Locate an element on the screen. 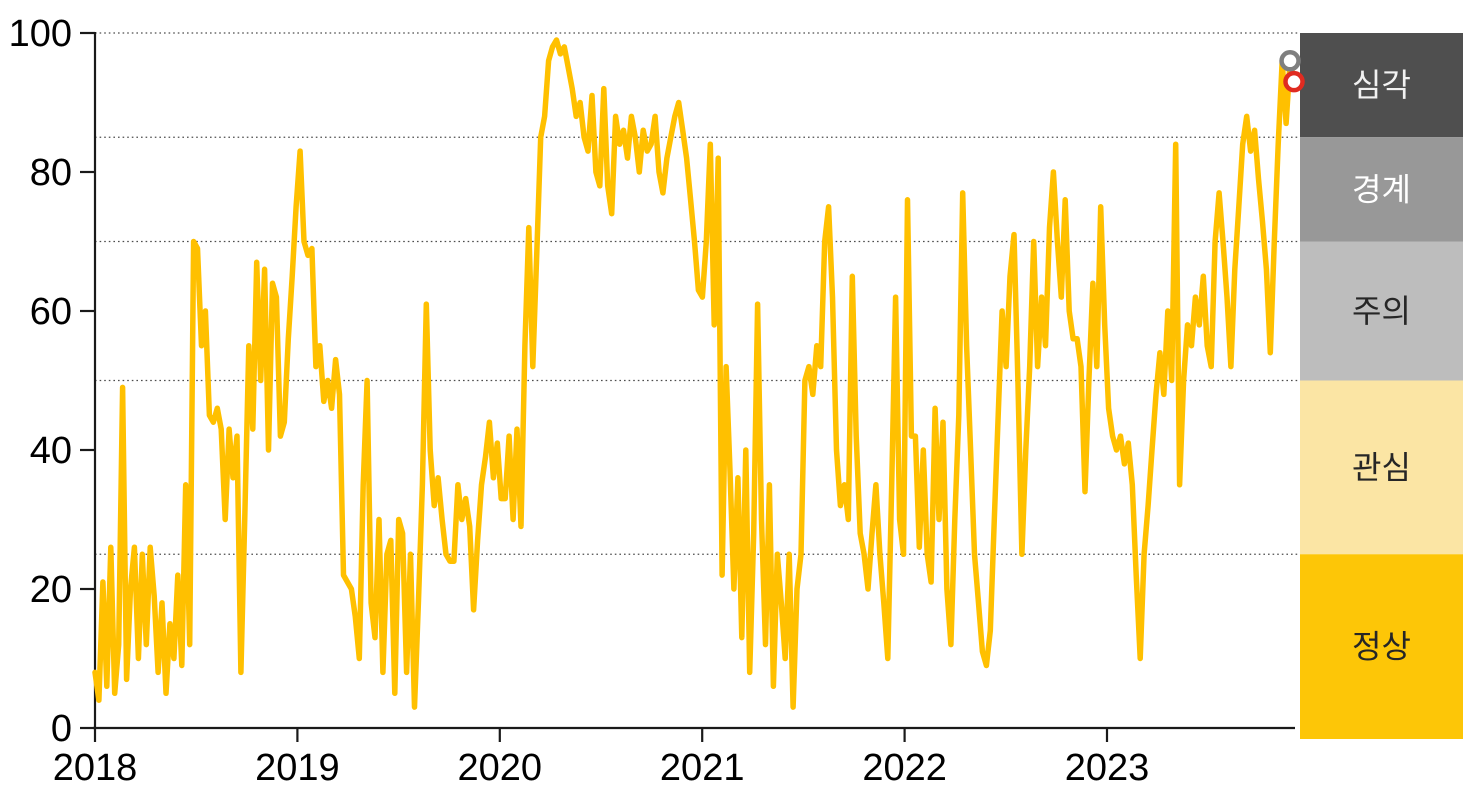 The width and height of the screenshot is (1471, 794). zone-caution is located at coordinates (1381, 311).